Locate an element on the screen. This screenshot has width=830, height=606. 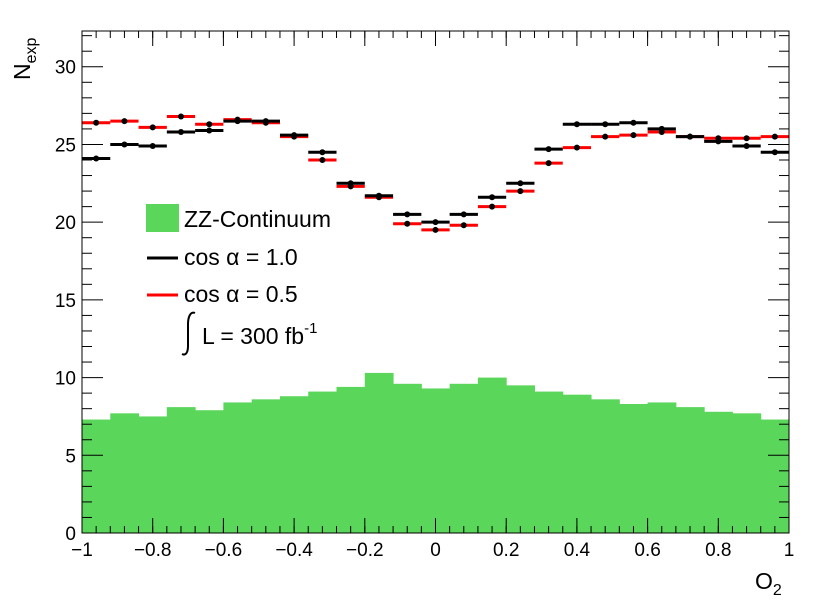
y-tick-label: 25 is located at coordinates (65, 145).